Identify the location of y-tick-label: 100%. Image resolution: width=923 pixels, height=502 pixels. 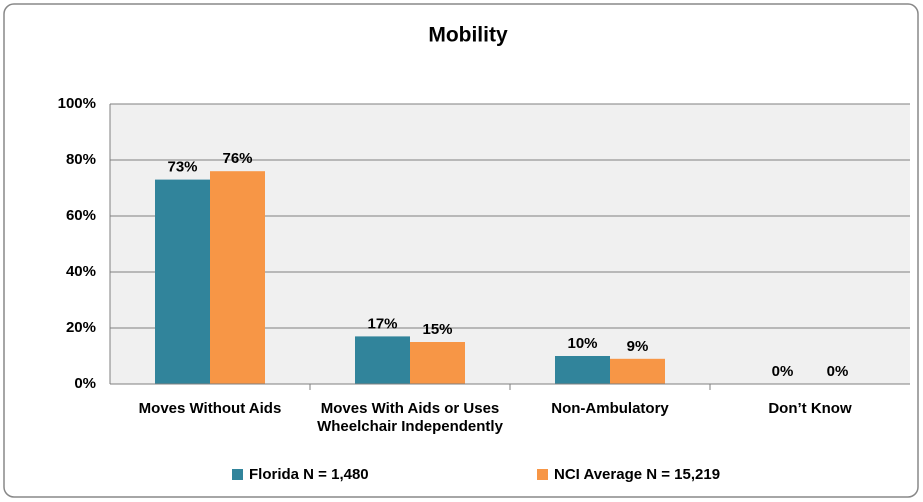
(77, 103).